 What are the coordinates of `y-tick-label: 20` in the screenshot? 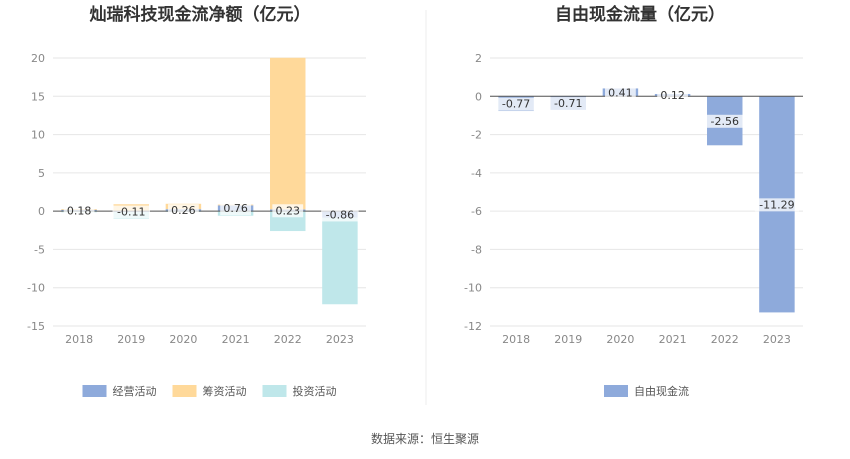 It's located at (38, 58).